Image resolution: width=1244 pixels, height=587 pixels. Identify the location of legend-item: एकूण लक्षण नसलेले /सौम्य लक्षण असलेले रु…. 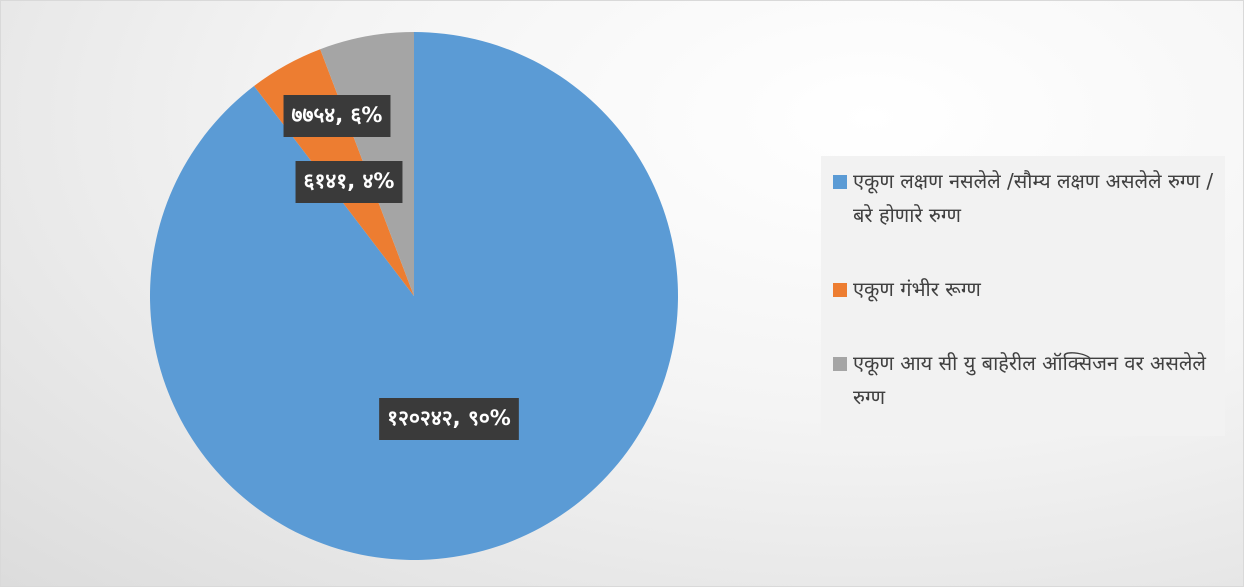
(1024, 198).